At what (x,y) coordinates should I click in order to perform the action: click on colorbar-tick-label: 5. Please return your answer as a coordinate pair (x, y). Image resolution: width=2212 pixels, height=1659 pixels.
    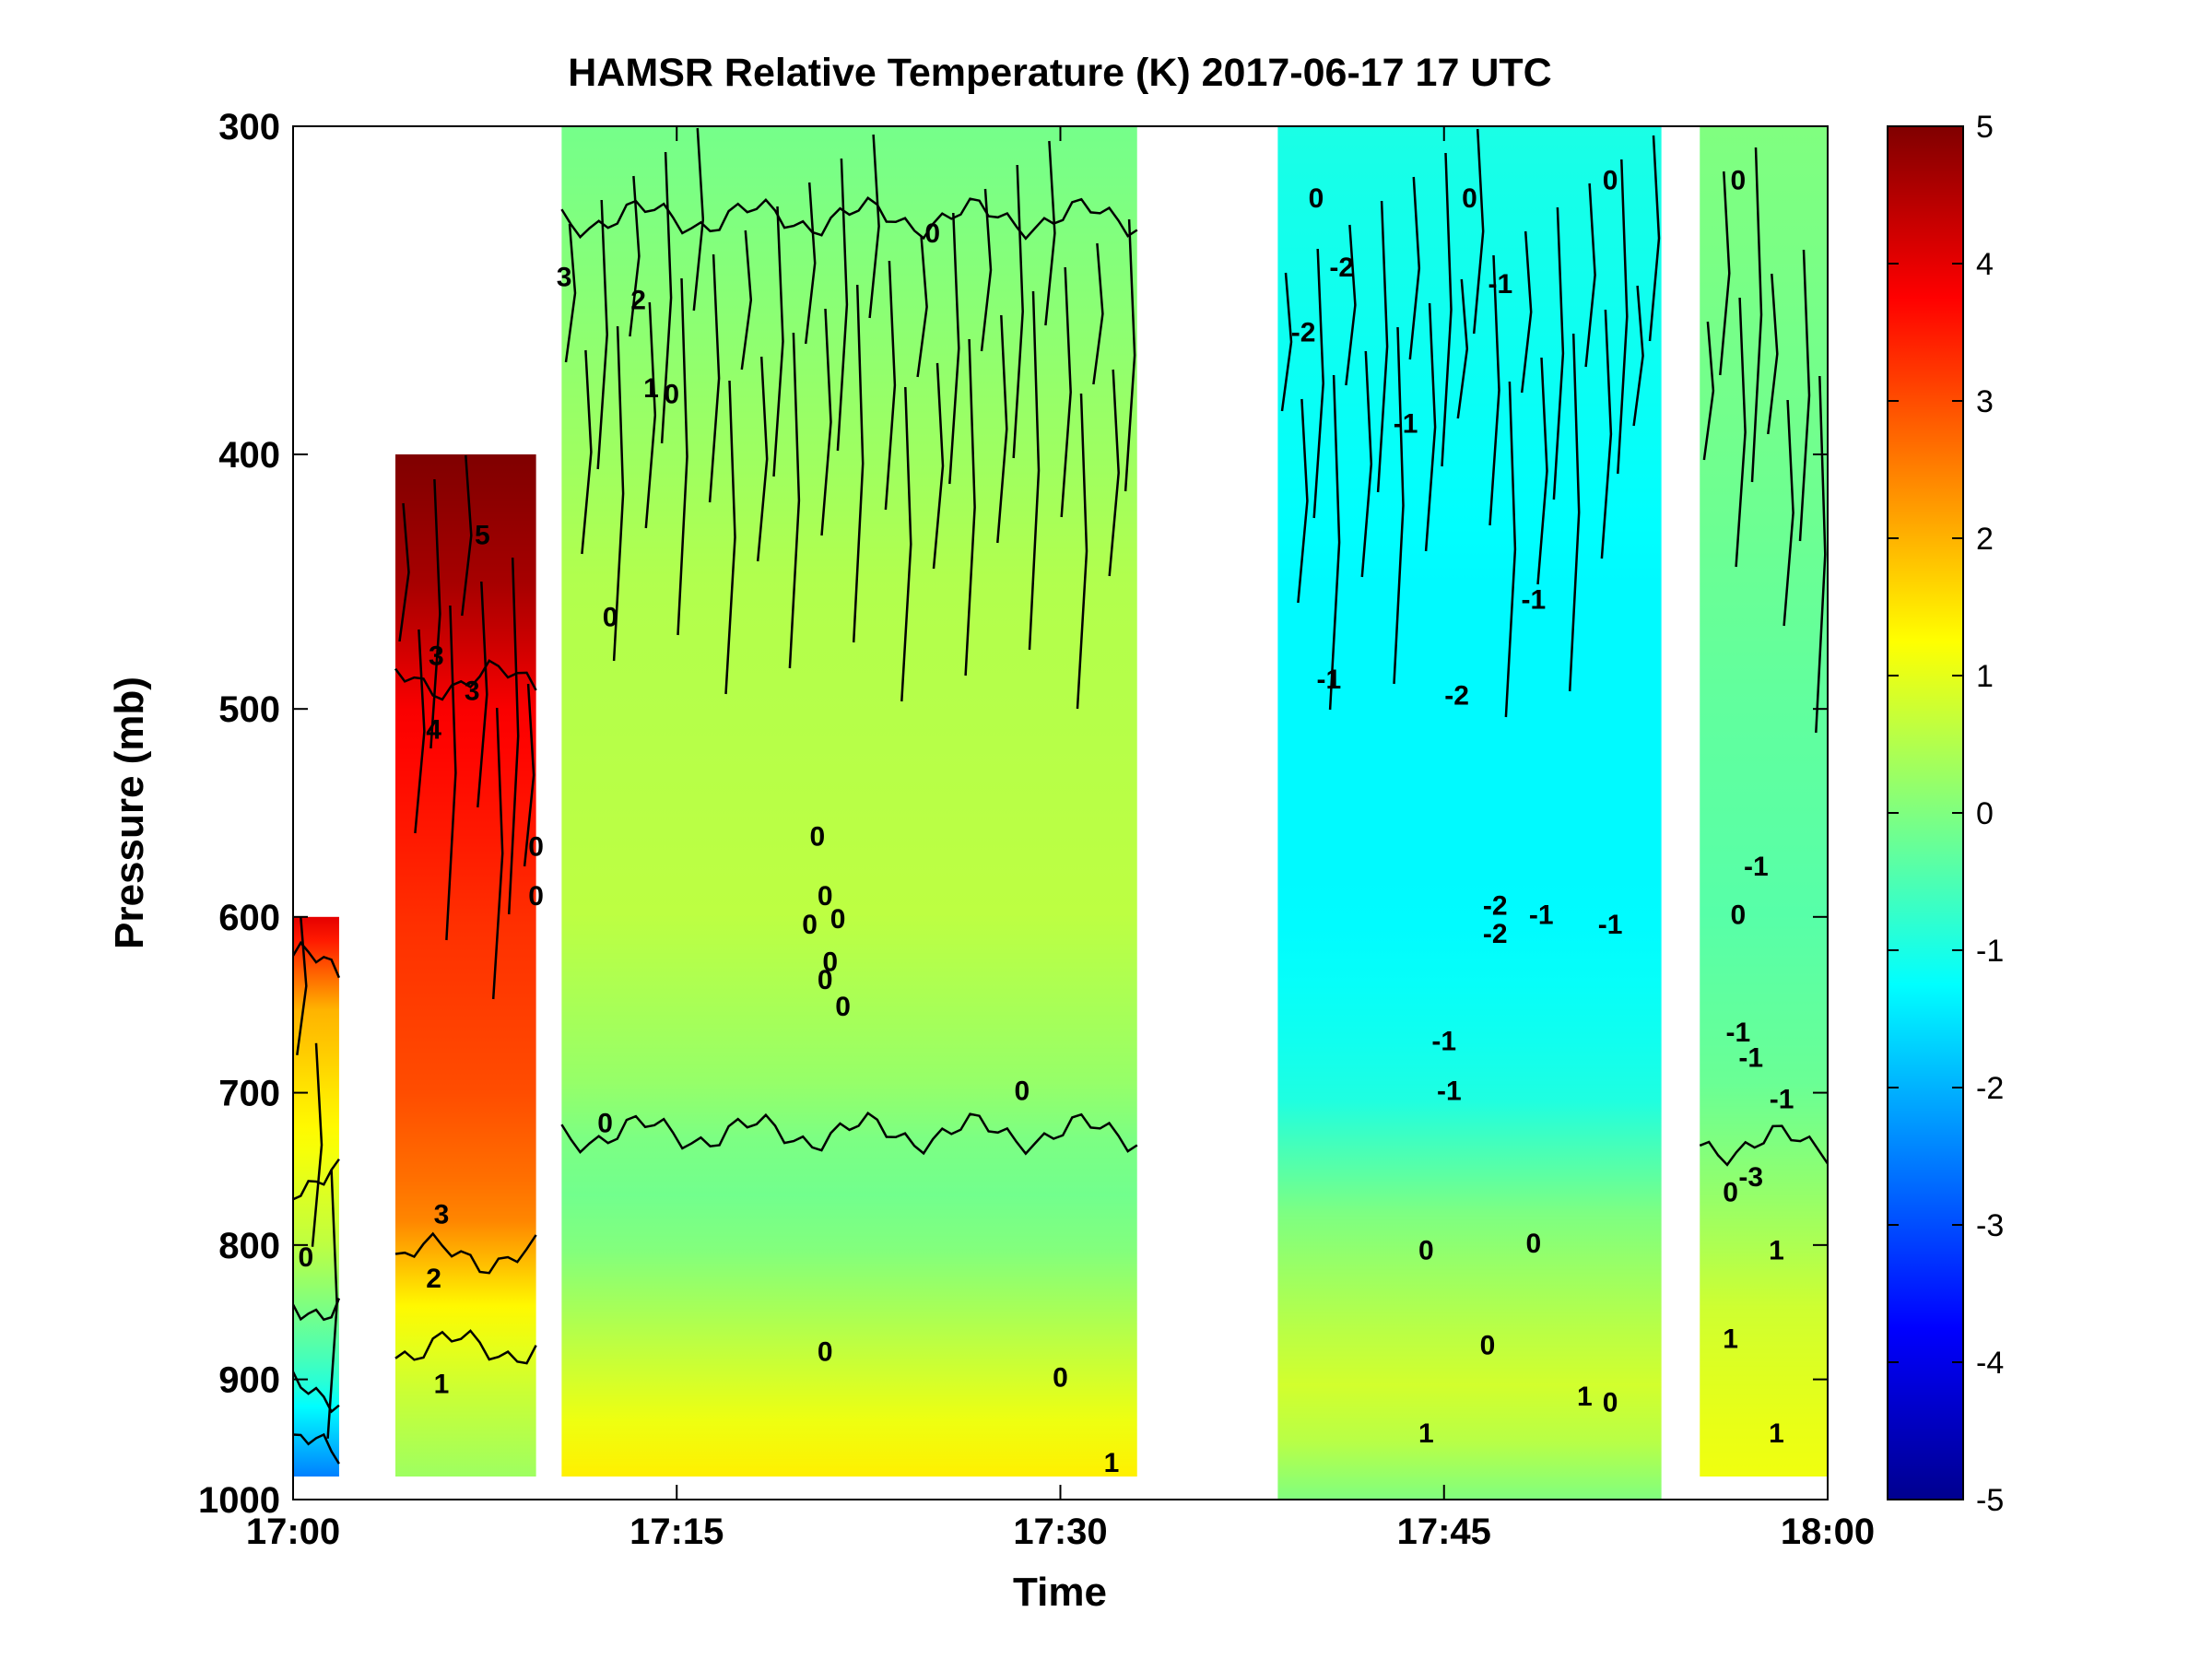
    Looking at the image, I should click on (1985, 127).